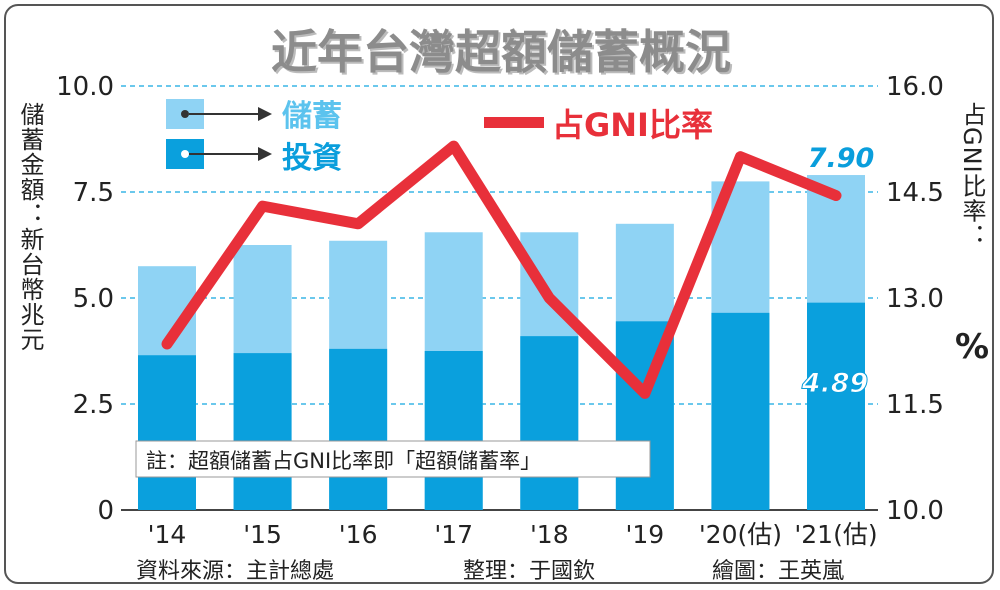  What do you see at coordinates (105, 511) in the screenshot?
I see `left-tick-0: 0` at bounding box center [105, 511].